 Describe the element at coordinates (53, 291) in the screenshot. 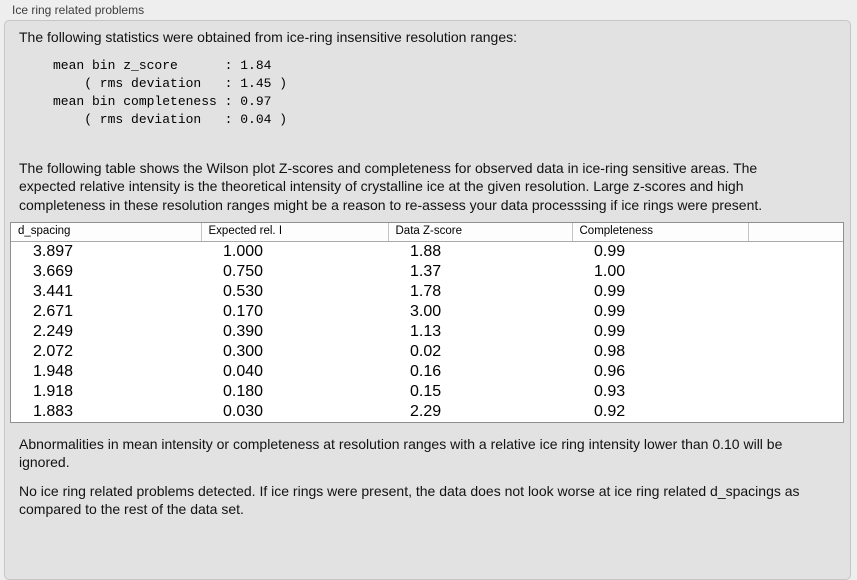

I see `table-cell: 3.441` at that location.